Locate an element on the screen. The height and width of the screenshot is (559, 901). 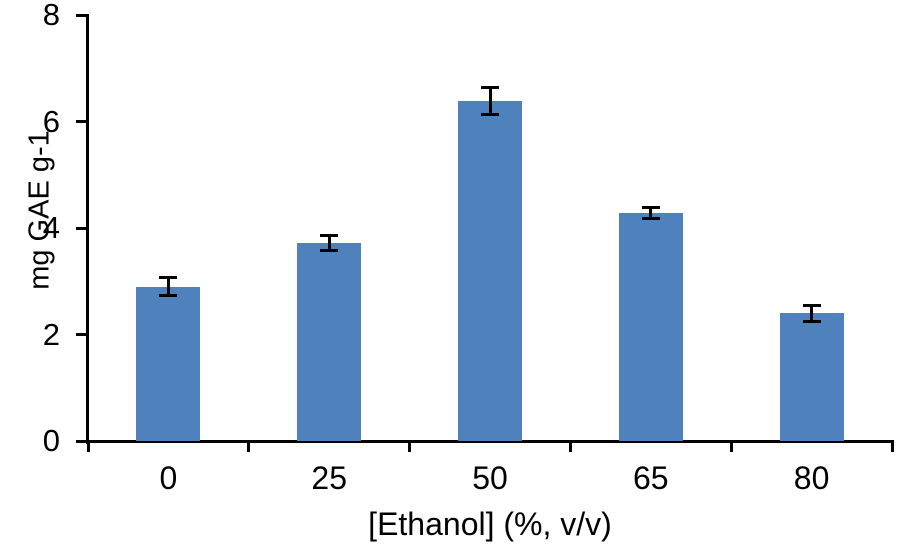
y-tick-label: 8 is located at coordinates (51, 16).